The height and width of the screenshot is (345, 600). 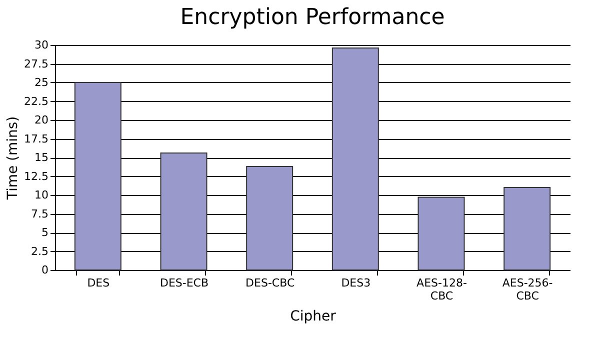 I want to click on y-tick-label: 0, so click(x=45, y=270).